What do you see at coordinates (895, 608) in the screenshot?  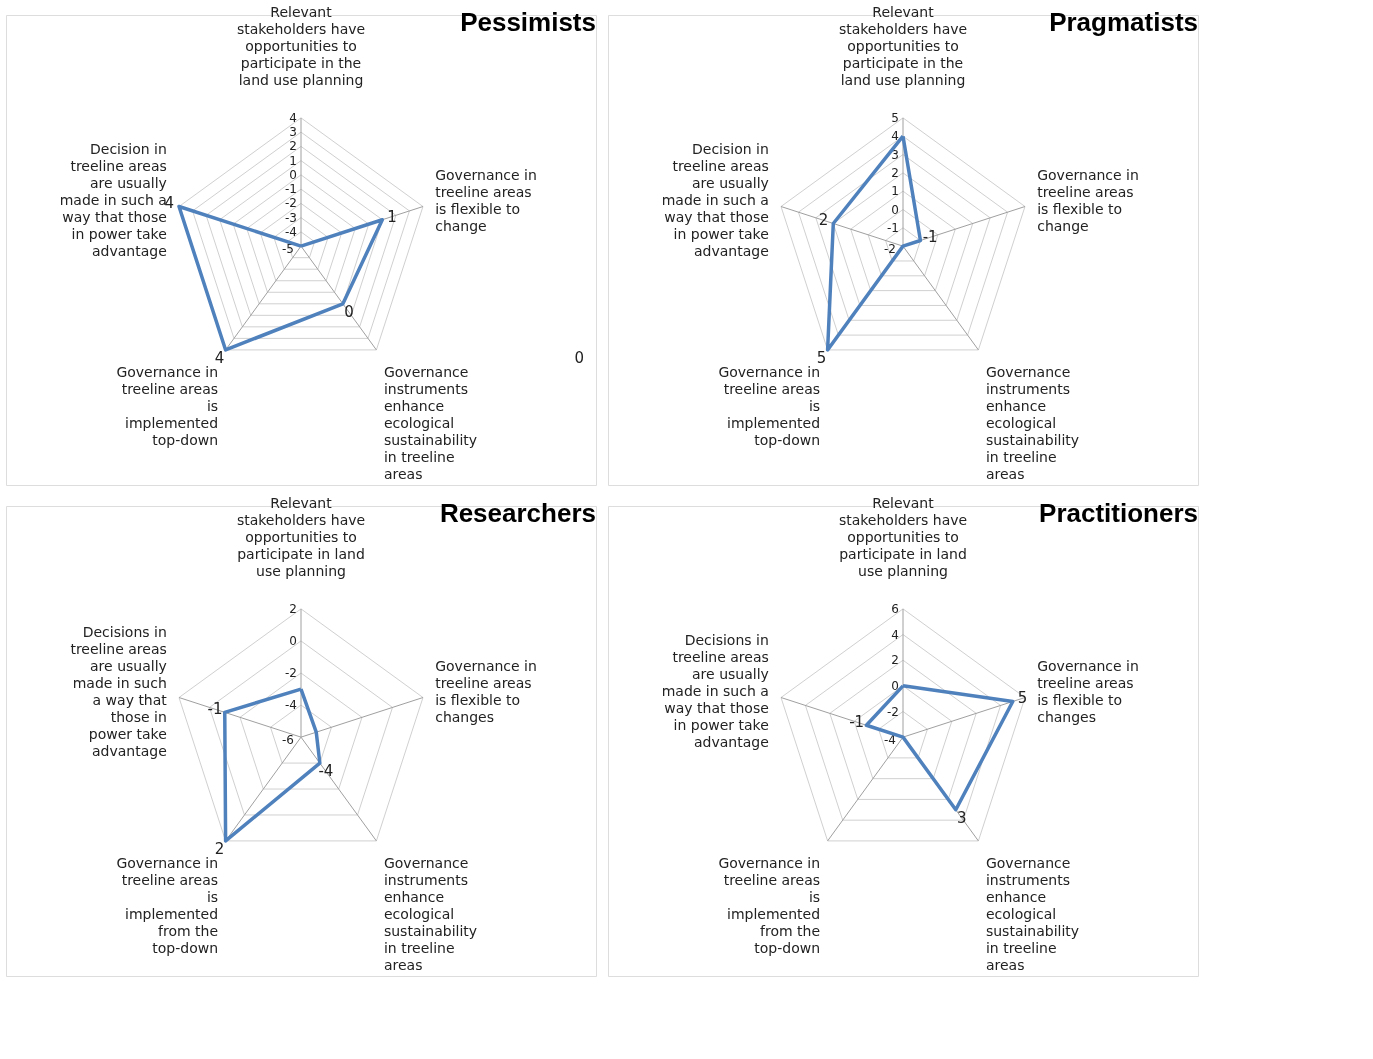 I see `y-tick-label: 6` at bounding box center [895, 608].